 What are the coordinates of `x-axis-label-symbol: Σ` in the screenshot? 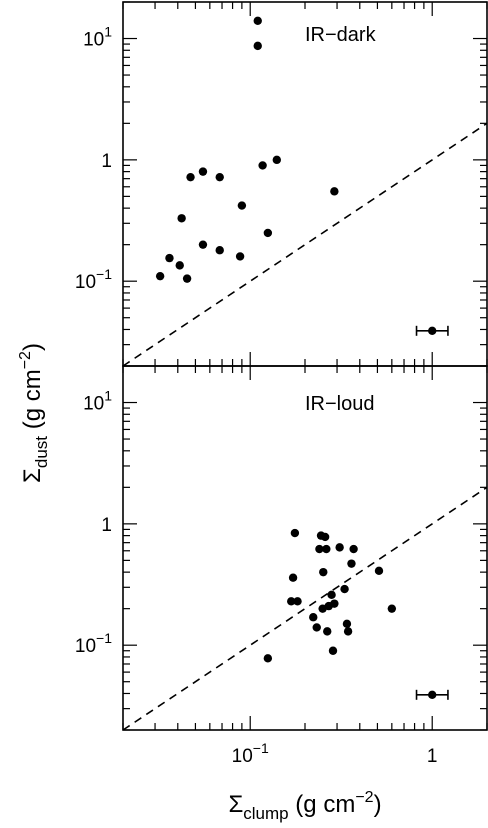 It's located at (235, 804).